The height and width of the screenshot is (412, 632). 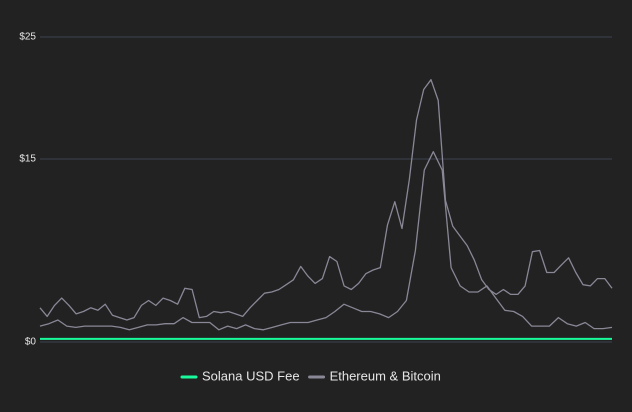 What do you see at coordinates (27, 37) in the screenshot?
I see `y-tick-label: $25` at bounding box center [27, 37].